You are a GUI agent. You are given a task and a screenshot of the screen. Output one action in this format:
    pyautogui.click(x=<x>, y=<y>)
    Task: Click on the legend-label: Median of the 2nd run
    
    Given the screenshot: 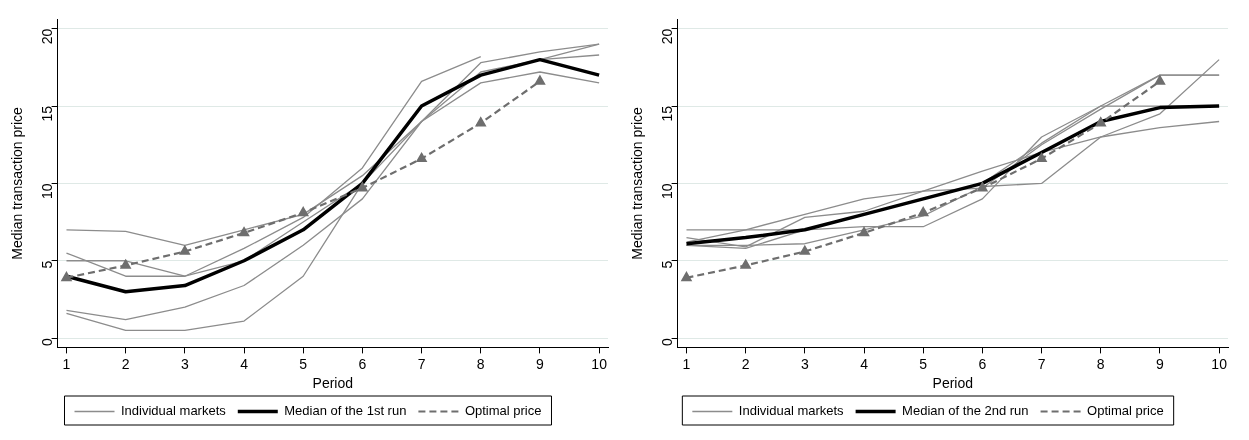 What is the action you would take?
    pyautogui.click(x=965, y=411)
    